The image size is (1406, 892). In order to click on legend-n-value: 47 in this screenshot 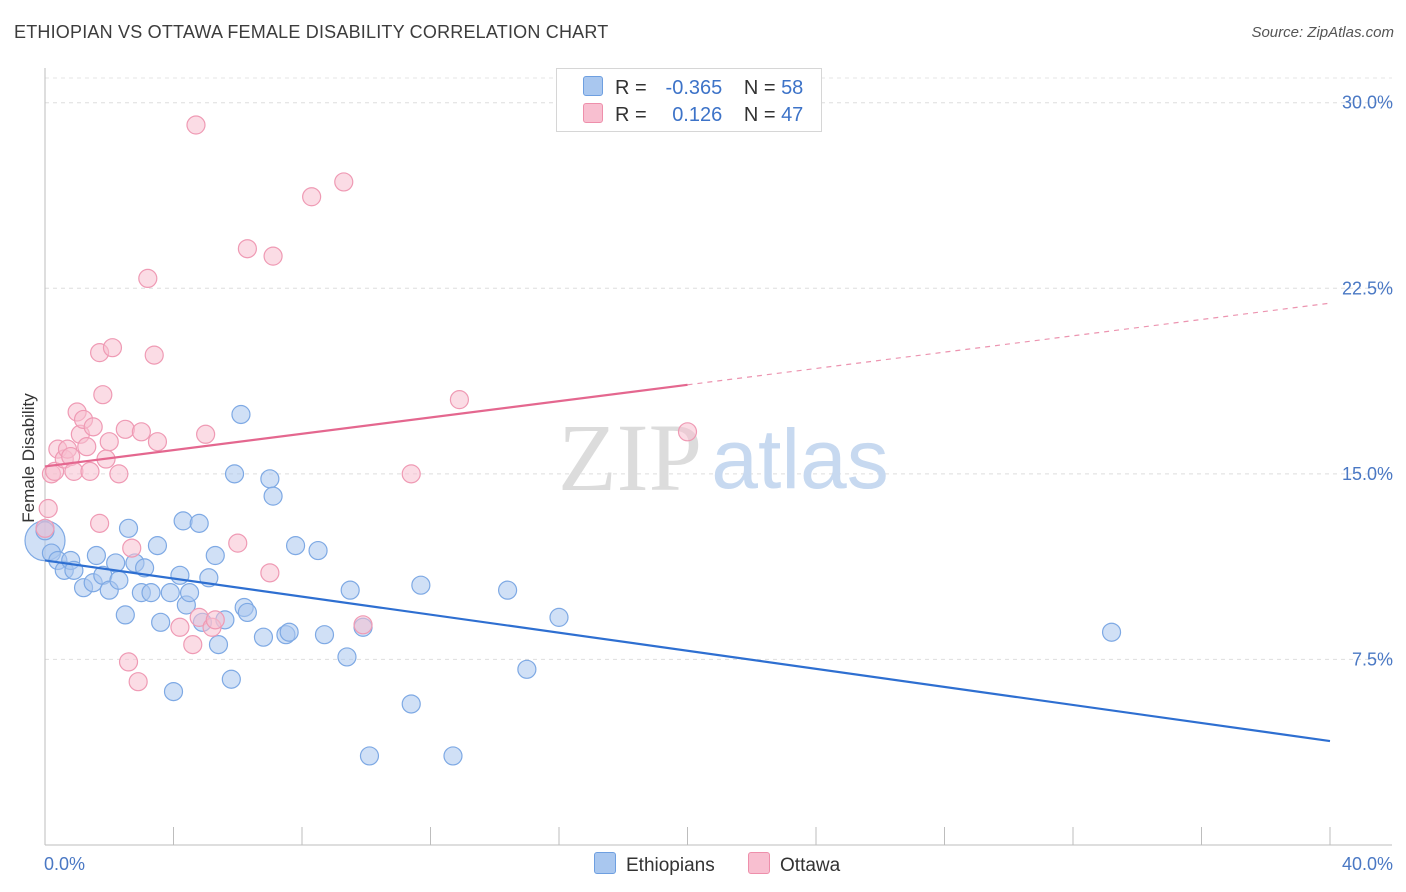, I will do `click(792, 115)`.